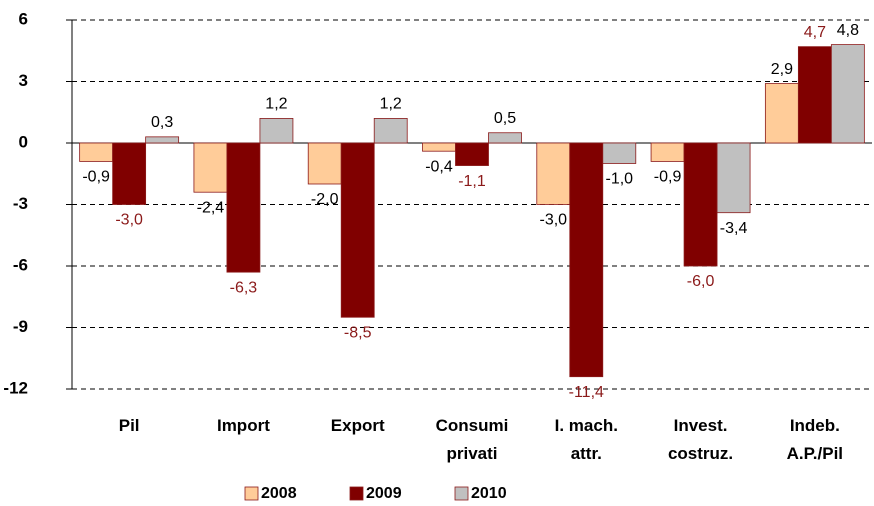  I want to click on x-tick-label: I. mach. attr., so click(586, 439).